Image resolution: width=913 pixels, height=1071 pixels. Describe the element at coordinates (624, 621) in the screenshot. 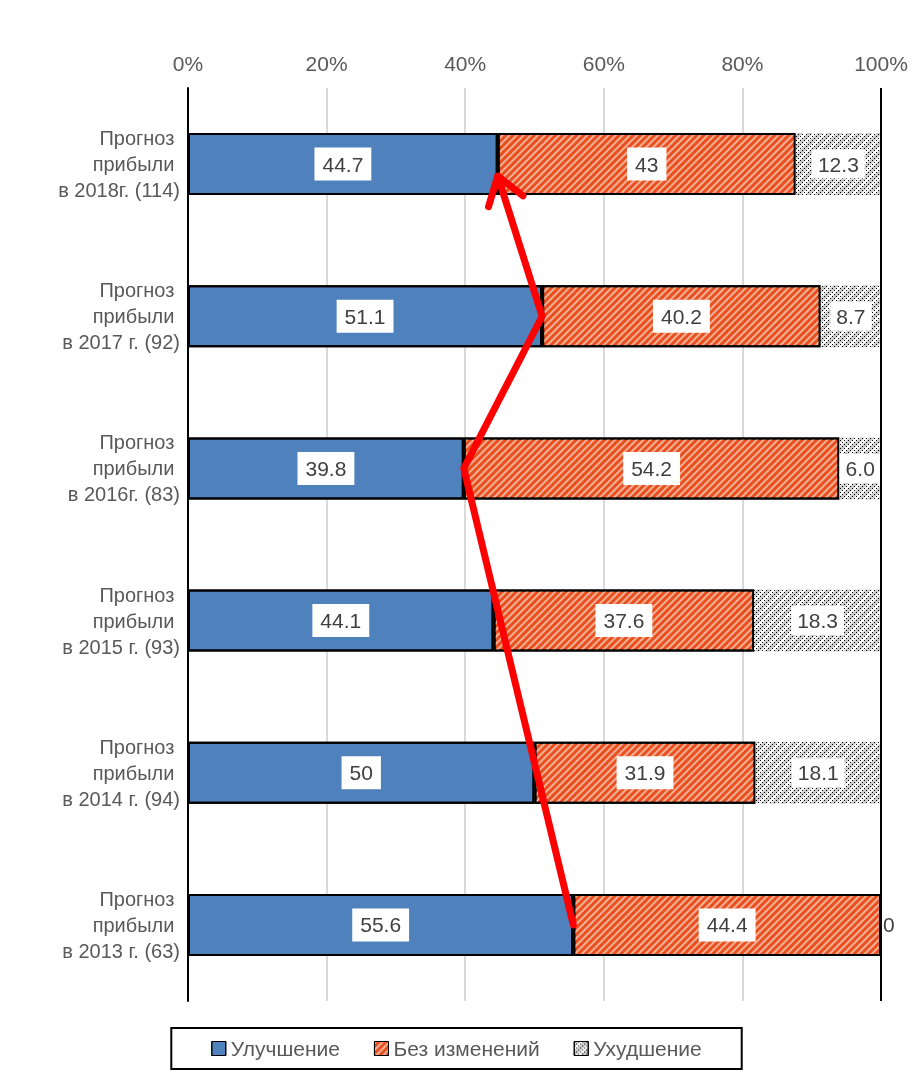

I see `data-label: 37.6` at that location.